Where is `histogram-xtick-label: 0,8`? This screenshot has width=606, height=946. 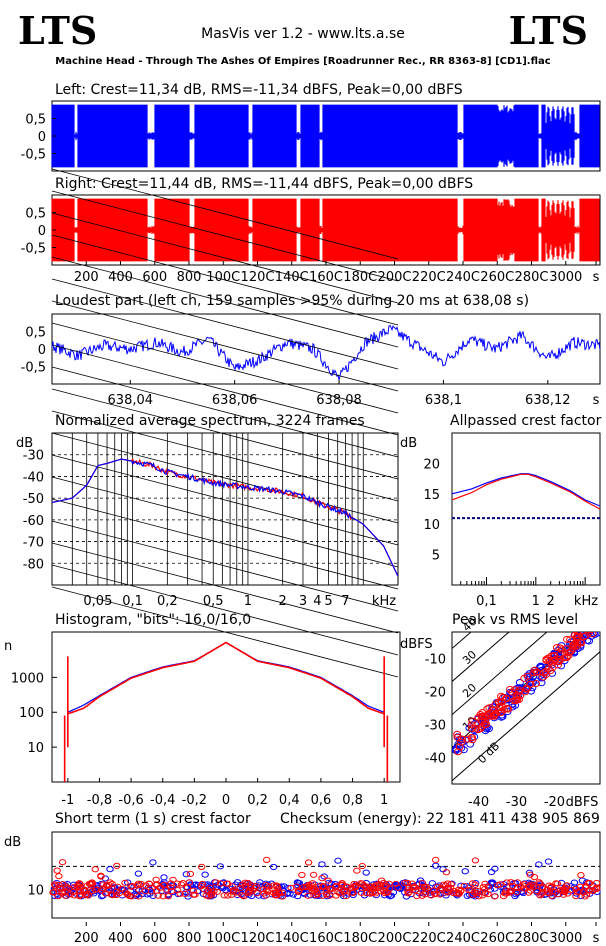 histogram-xtick-label: 0,8 is located at coordinates (352, 800).